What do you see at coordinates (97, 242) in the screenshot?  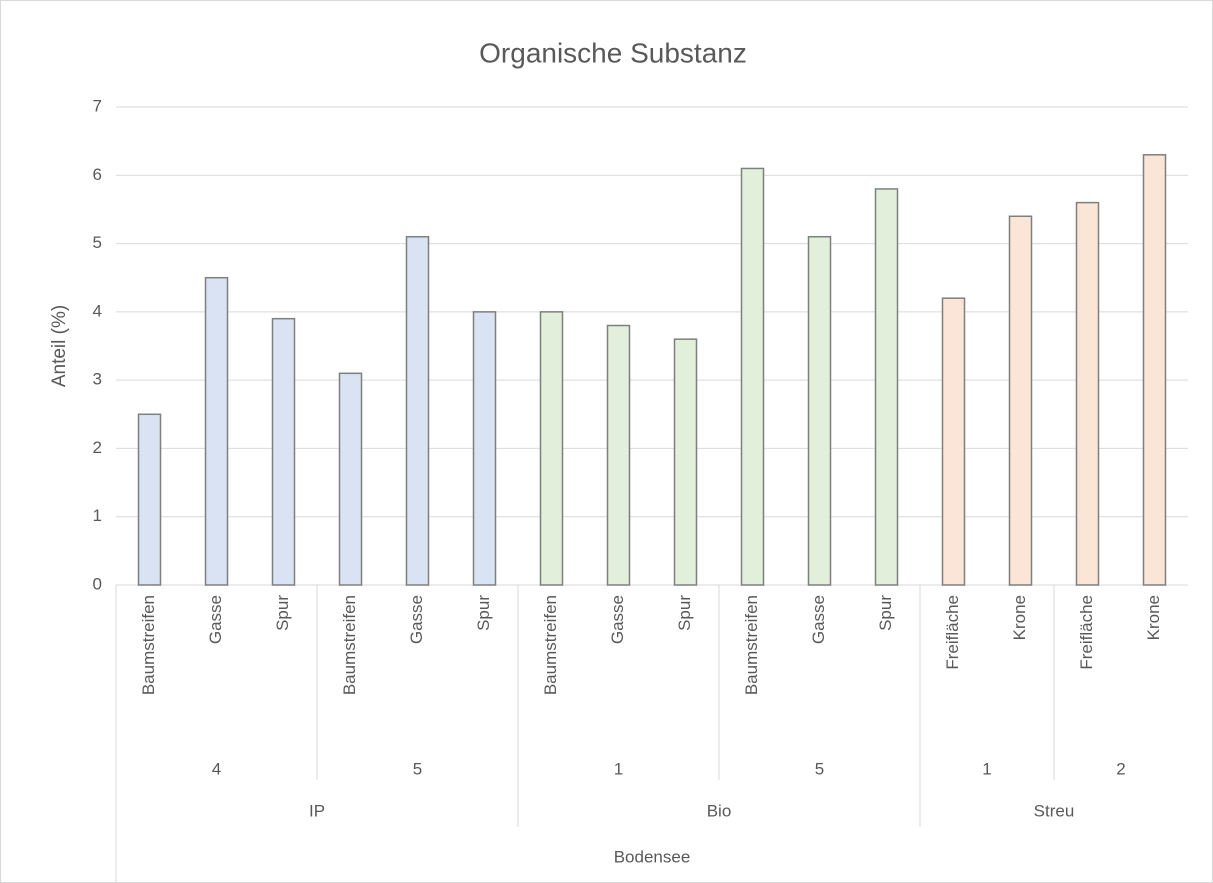 I see `y-tick-label: 5` at bounding box center [97, 242].